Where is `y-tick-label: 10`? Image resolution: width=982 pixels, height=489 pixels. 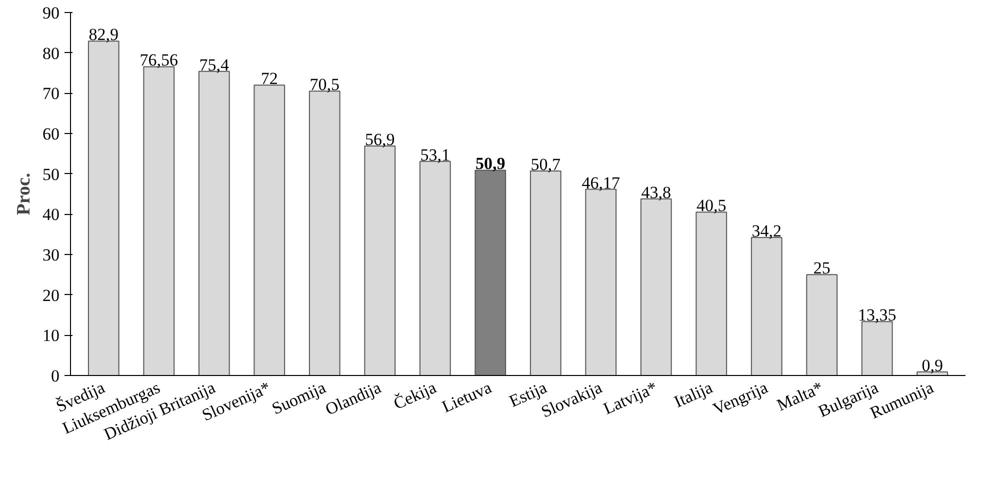 y-tick-label: 10 is located at coordinates (51, 336).